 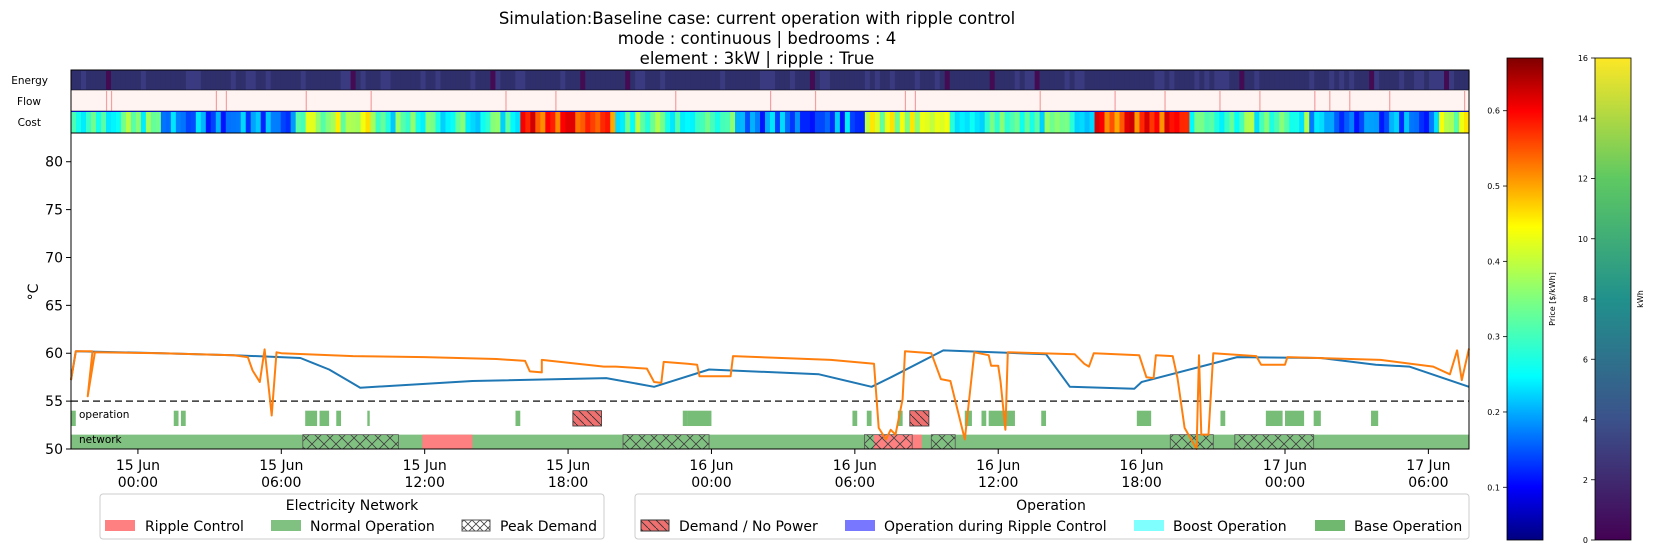 What do you see at coordinates (1640, 299) in the screenshot?
I see `colorbar-energy-label: kWh` at bounding box center [1640, 299].